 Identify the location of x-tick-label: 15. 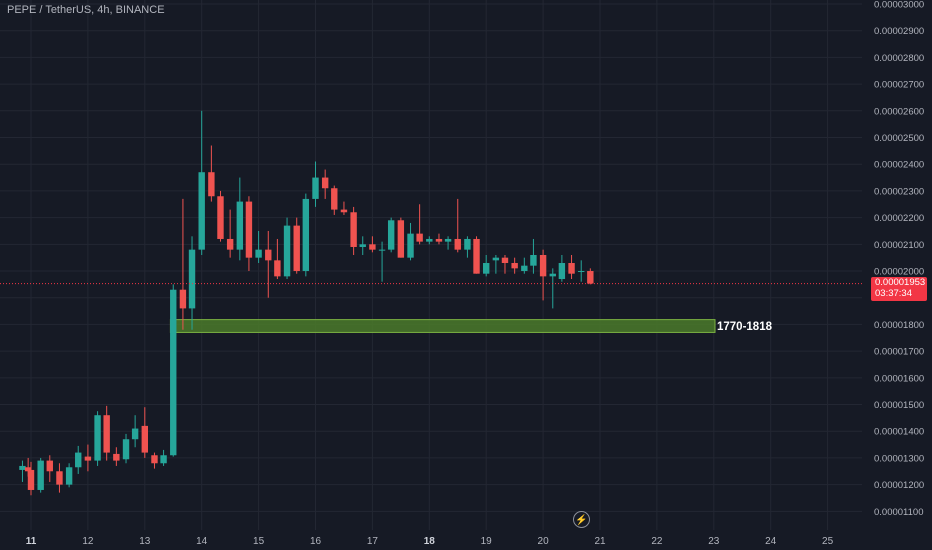
(259, 541).